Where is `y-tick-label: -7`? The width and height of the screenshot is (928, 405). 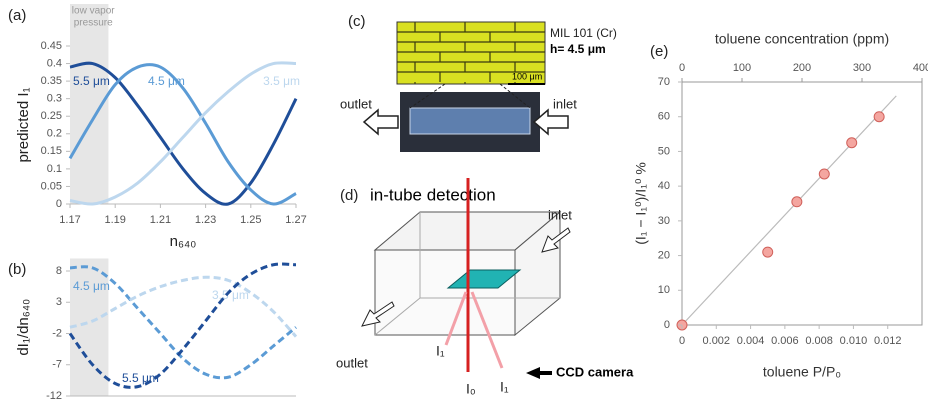 y-tick-label: -7 is located at coordinates (57, 365).